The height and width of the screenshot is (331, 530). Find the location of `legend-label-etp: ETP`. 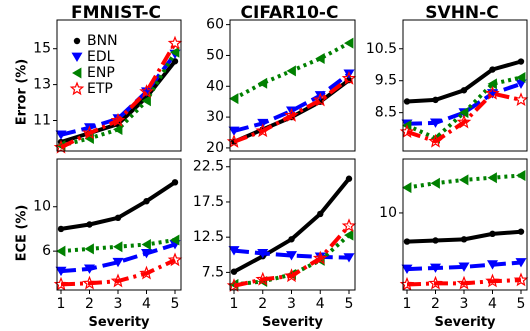

legend-label-etp: ETP is located at coordinates (100, 89).